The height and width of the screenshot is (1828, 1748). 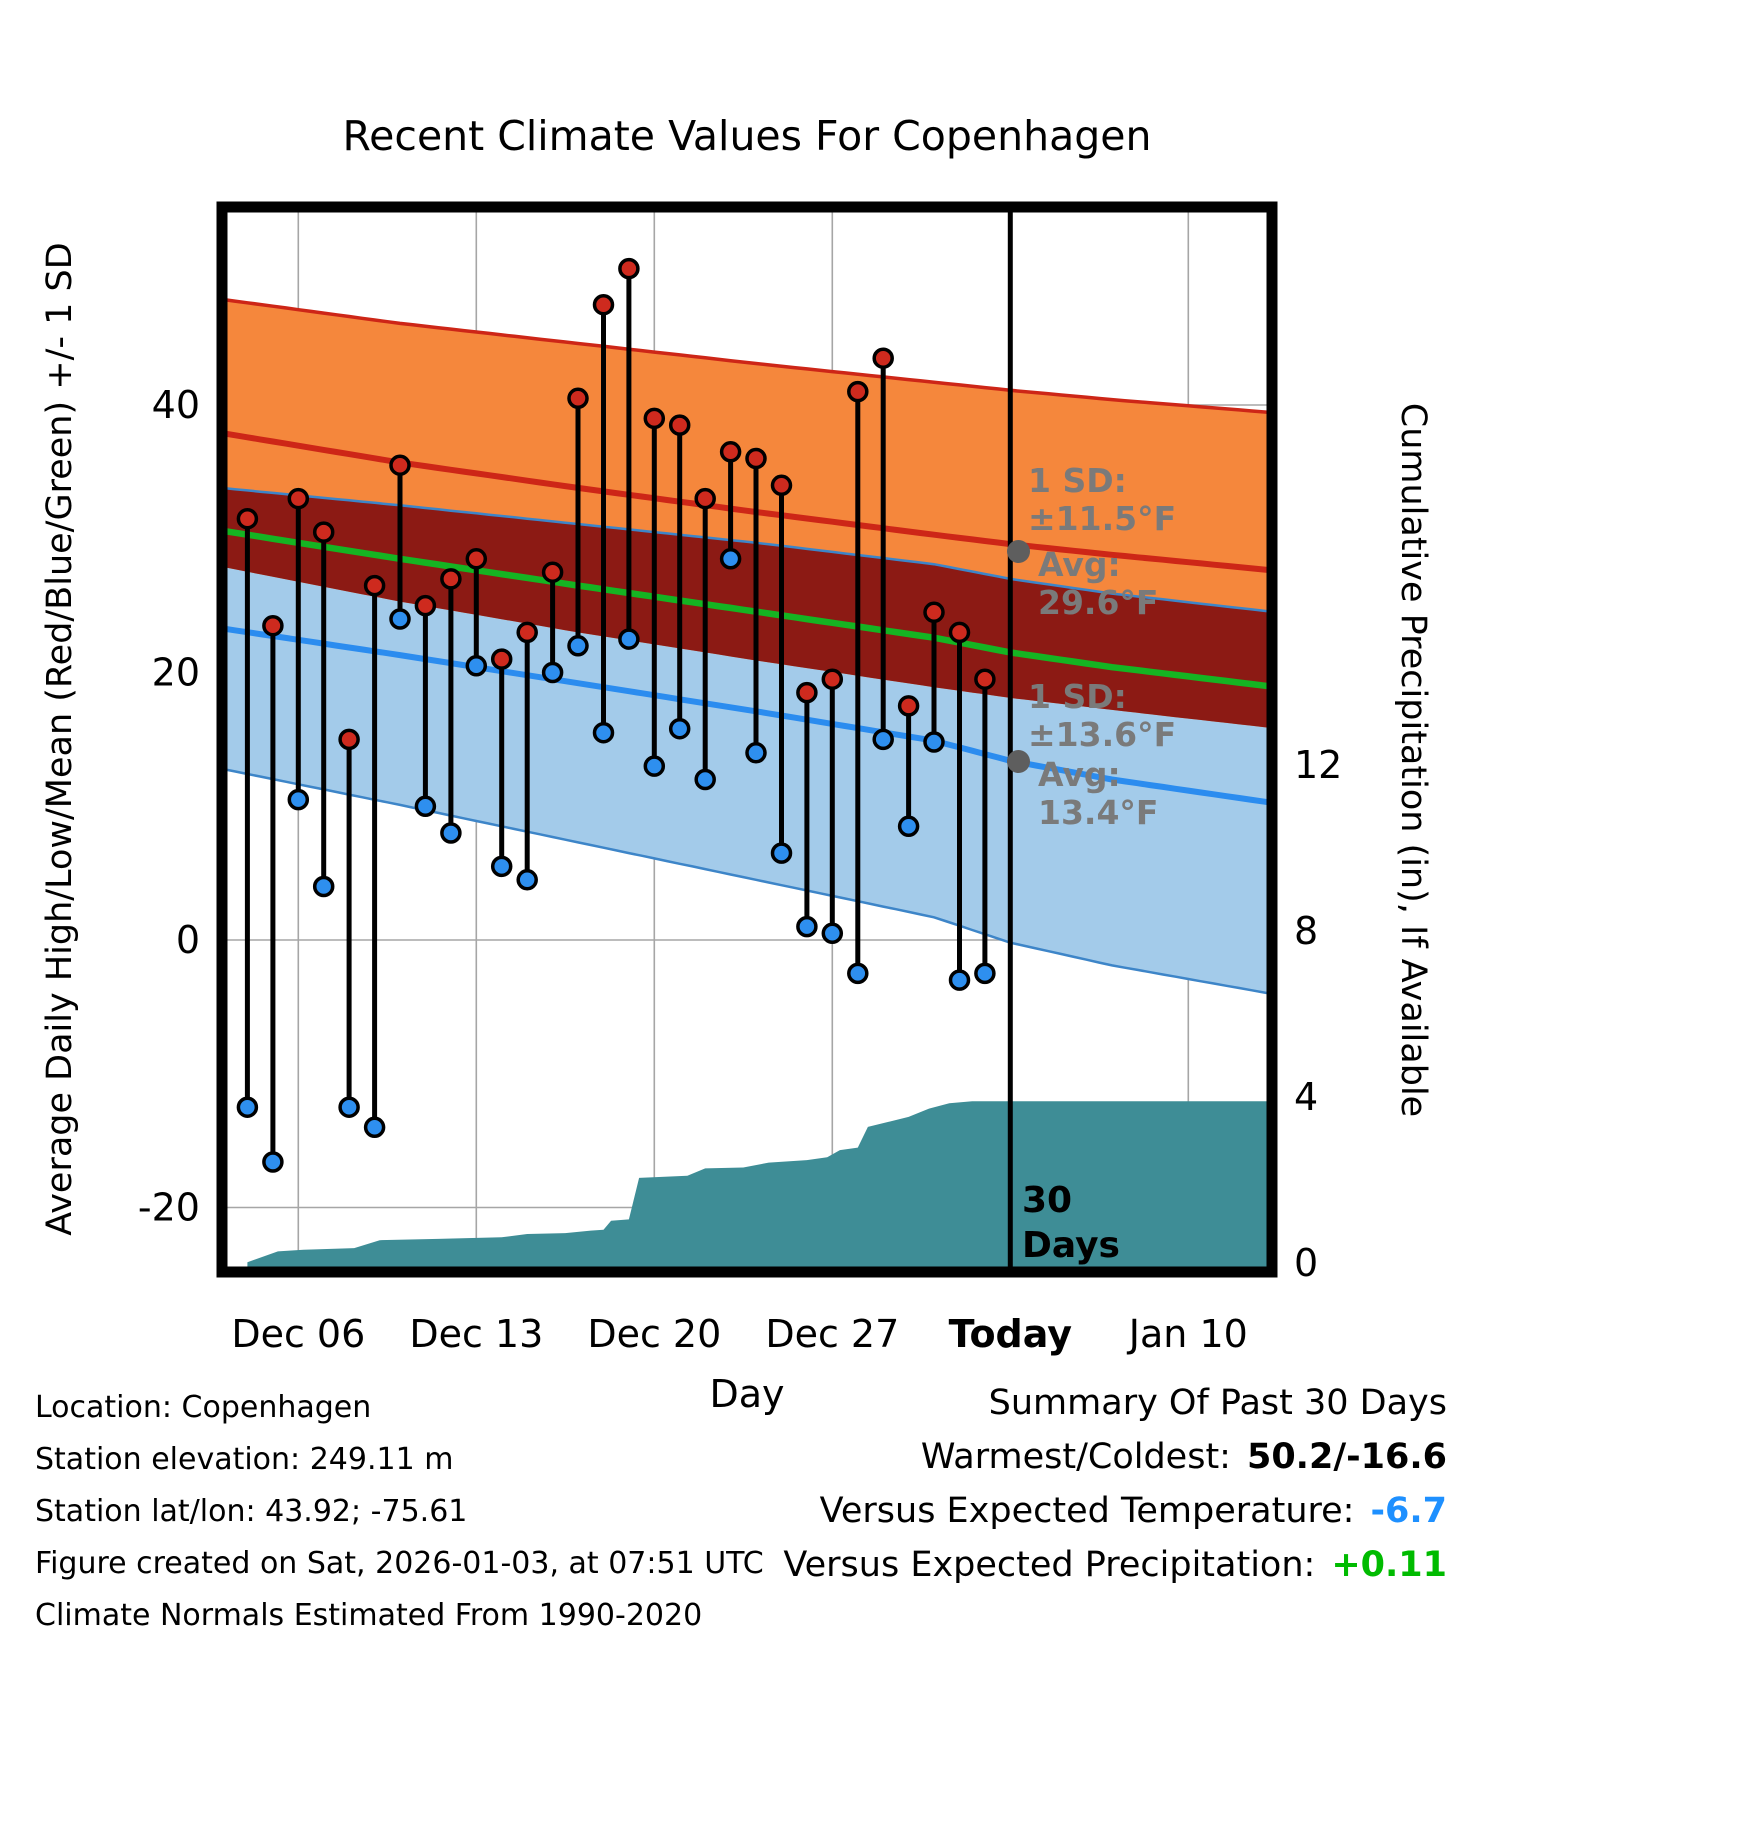 I want to click on station-location: Location: Copenhagen, so click(x=203, y=1407).